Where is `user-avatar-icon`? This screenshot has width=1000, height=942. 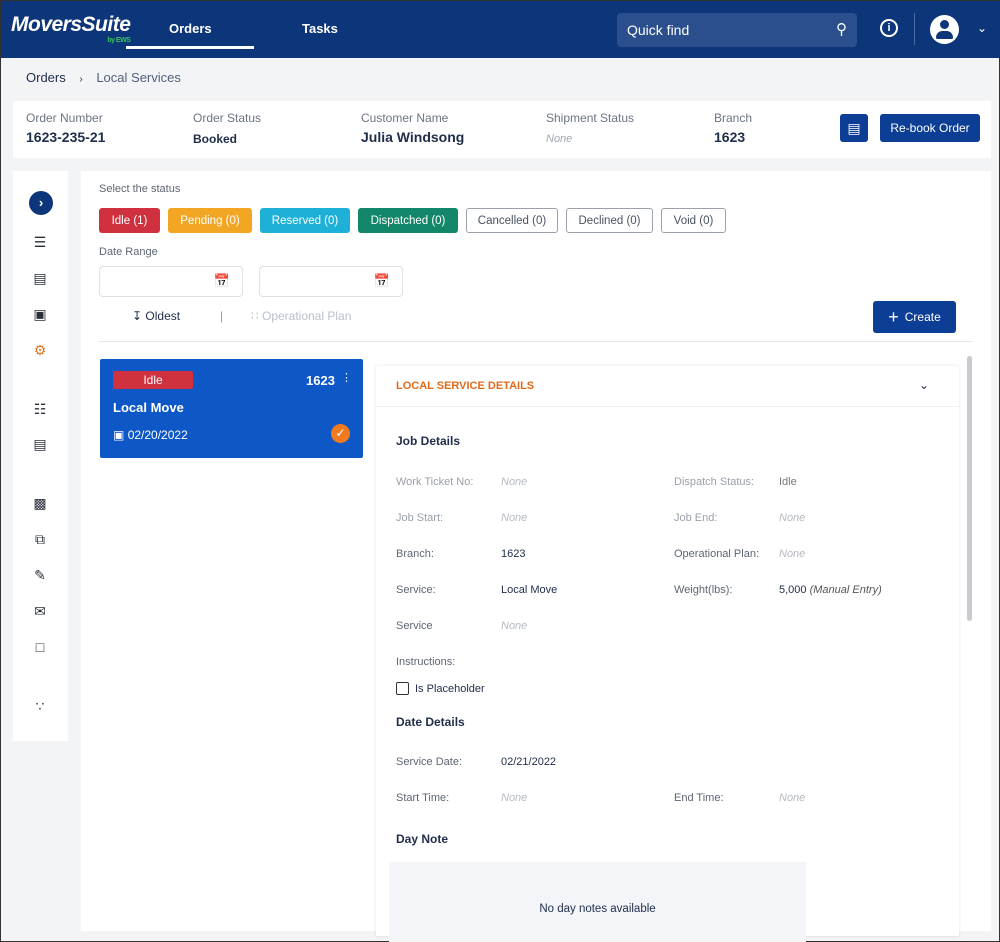
user-avatar-icon is located at coordinates (944, 29).